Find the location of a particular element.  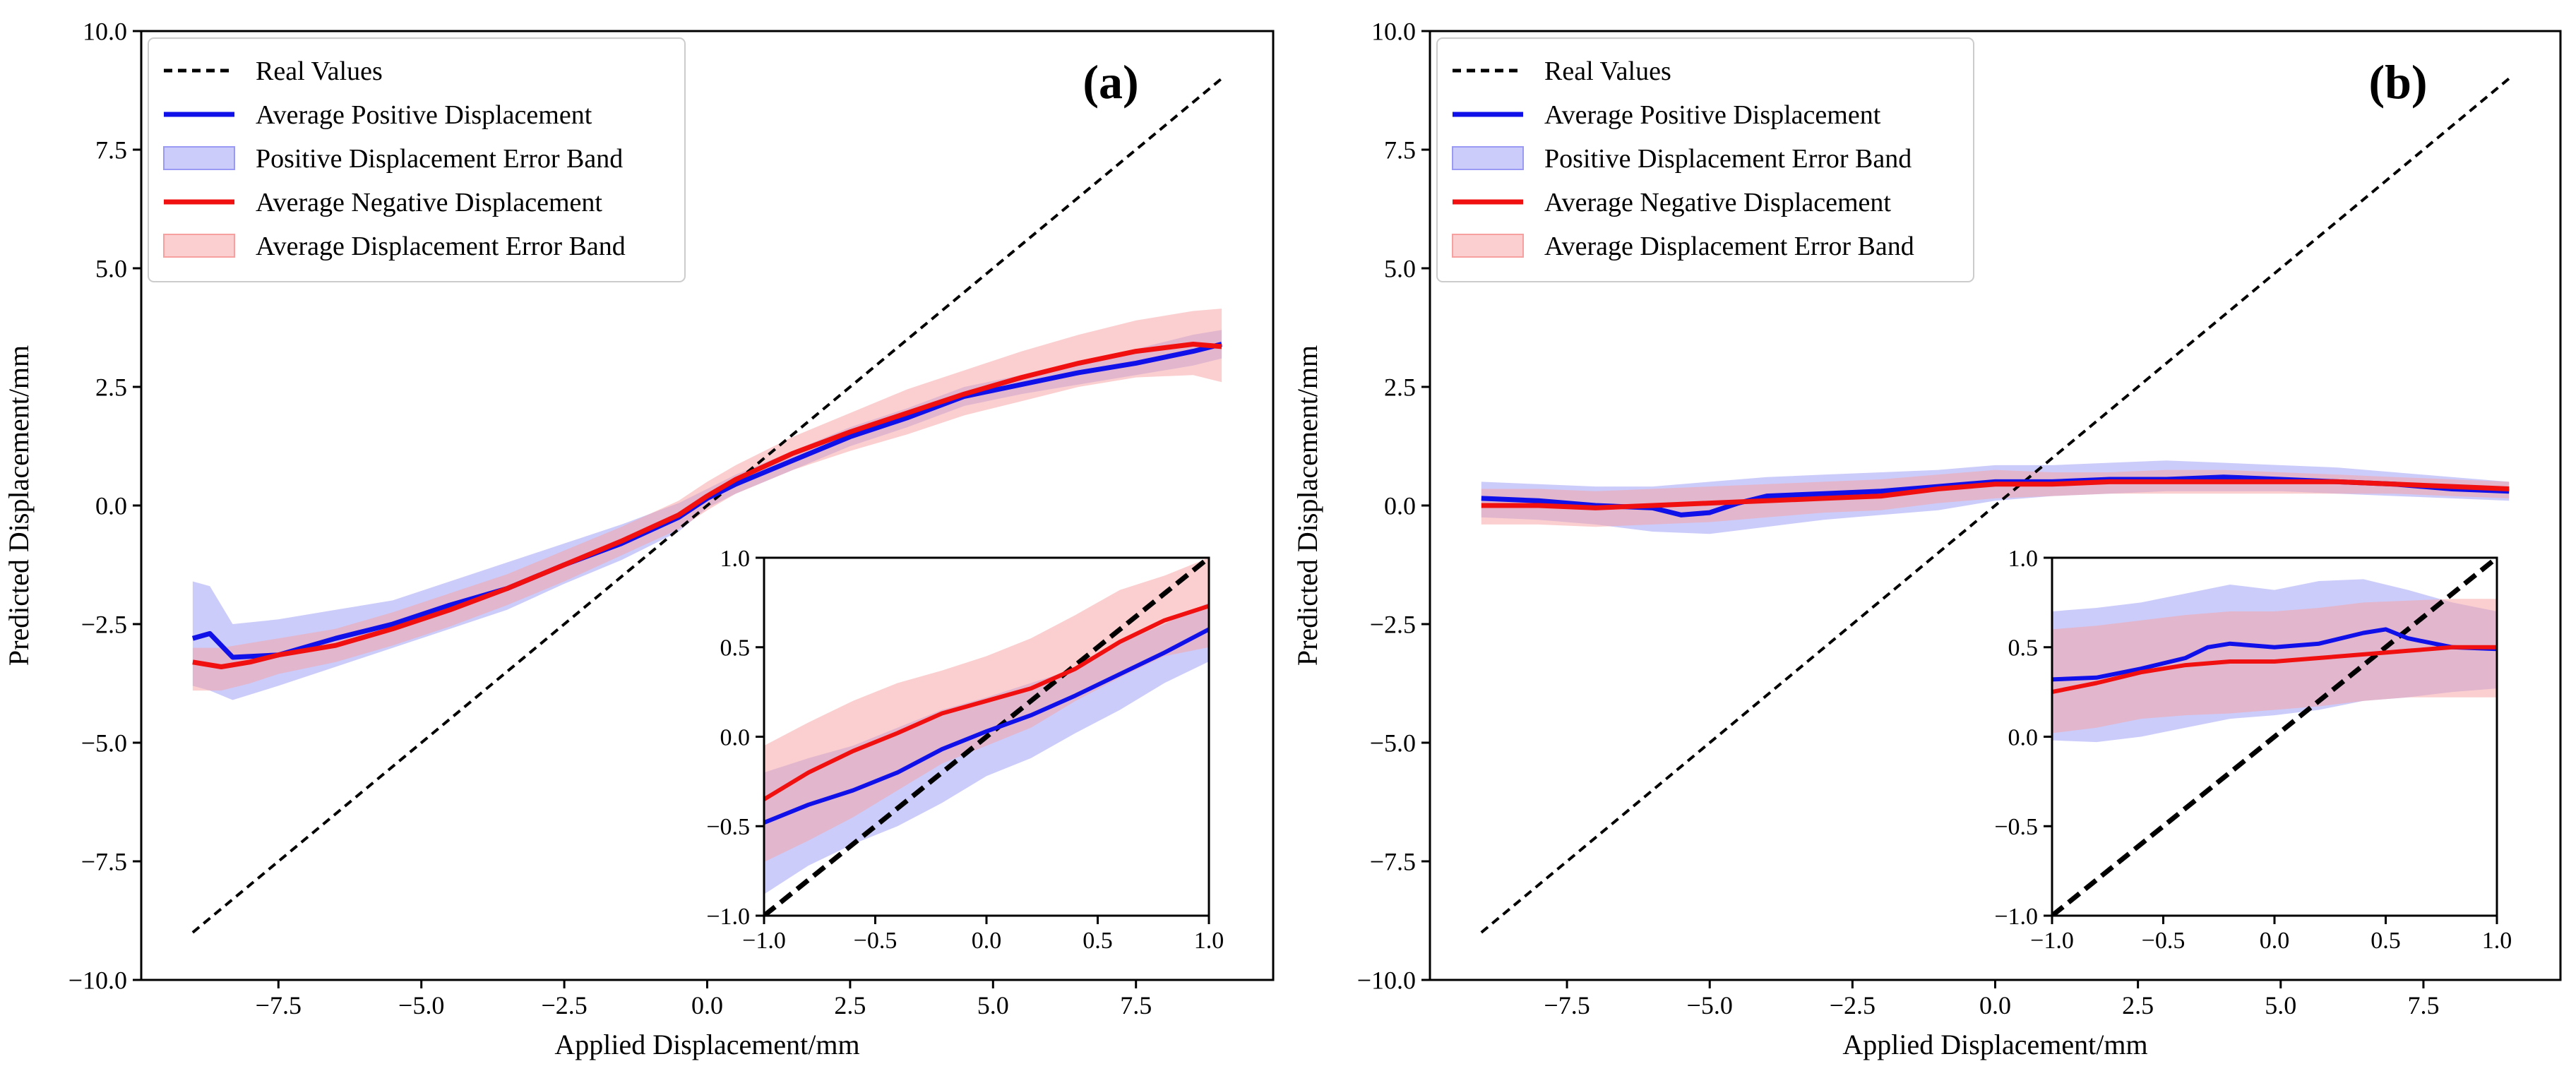

inset-a-x-tick-label: 1.0 is located at coordinates (1209, 941).